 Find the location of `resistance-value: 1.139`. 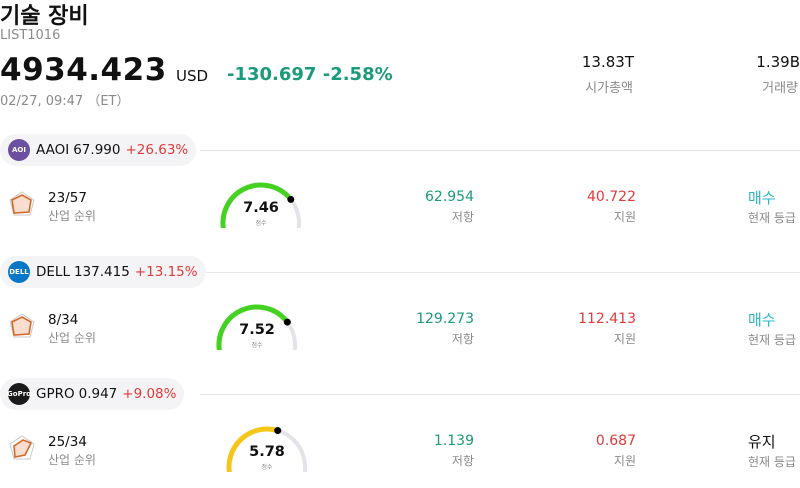

resistance-value: 1.139 is located at coordinates (453, 441).